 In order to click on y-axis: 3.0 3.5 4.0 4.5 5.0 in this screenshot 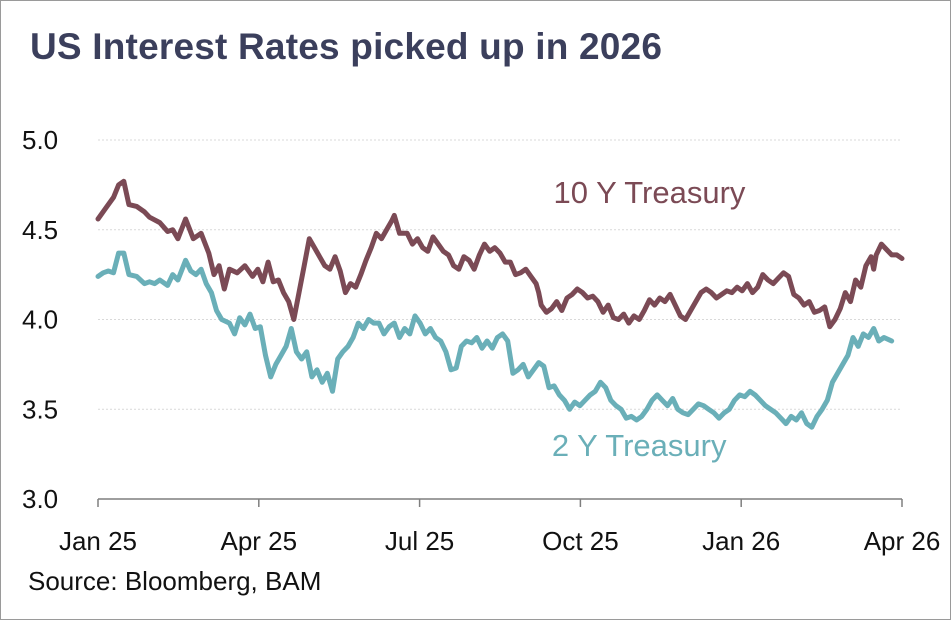, I will do `click(40, 319)`.